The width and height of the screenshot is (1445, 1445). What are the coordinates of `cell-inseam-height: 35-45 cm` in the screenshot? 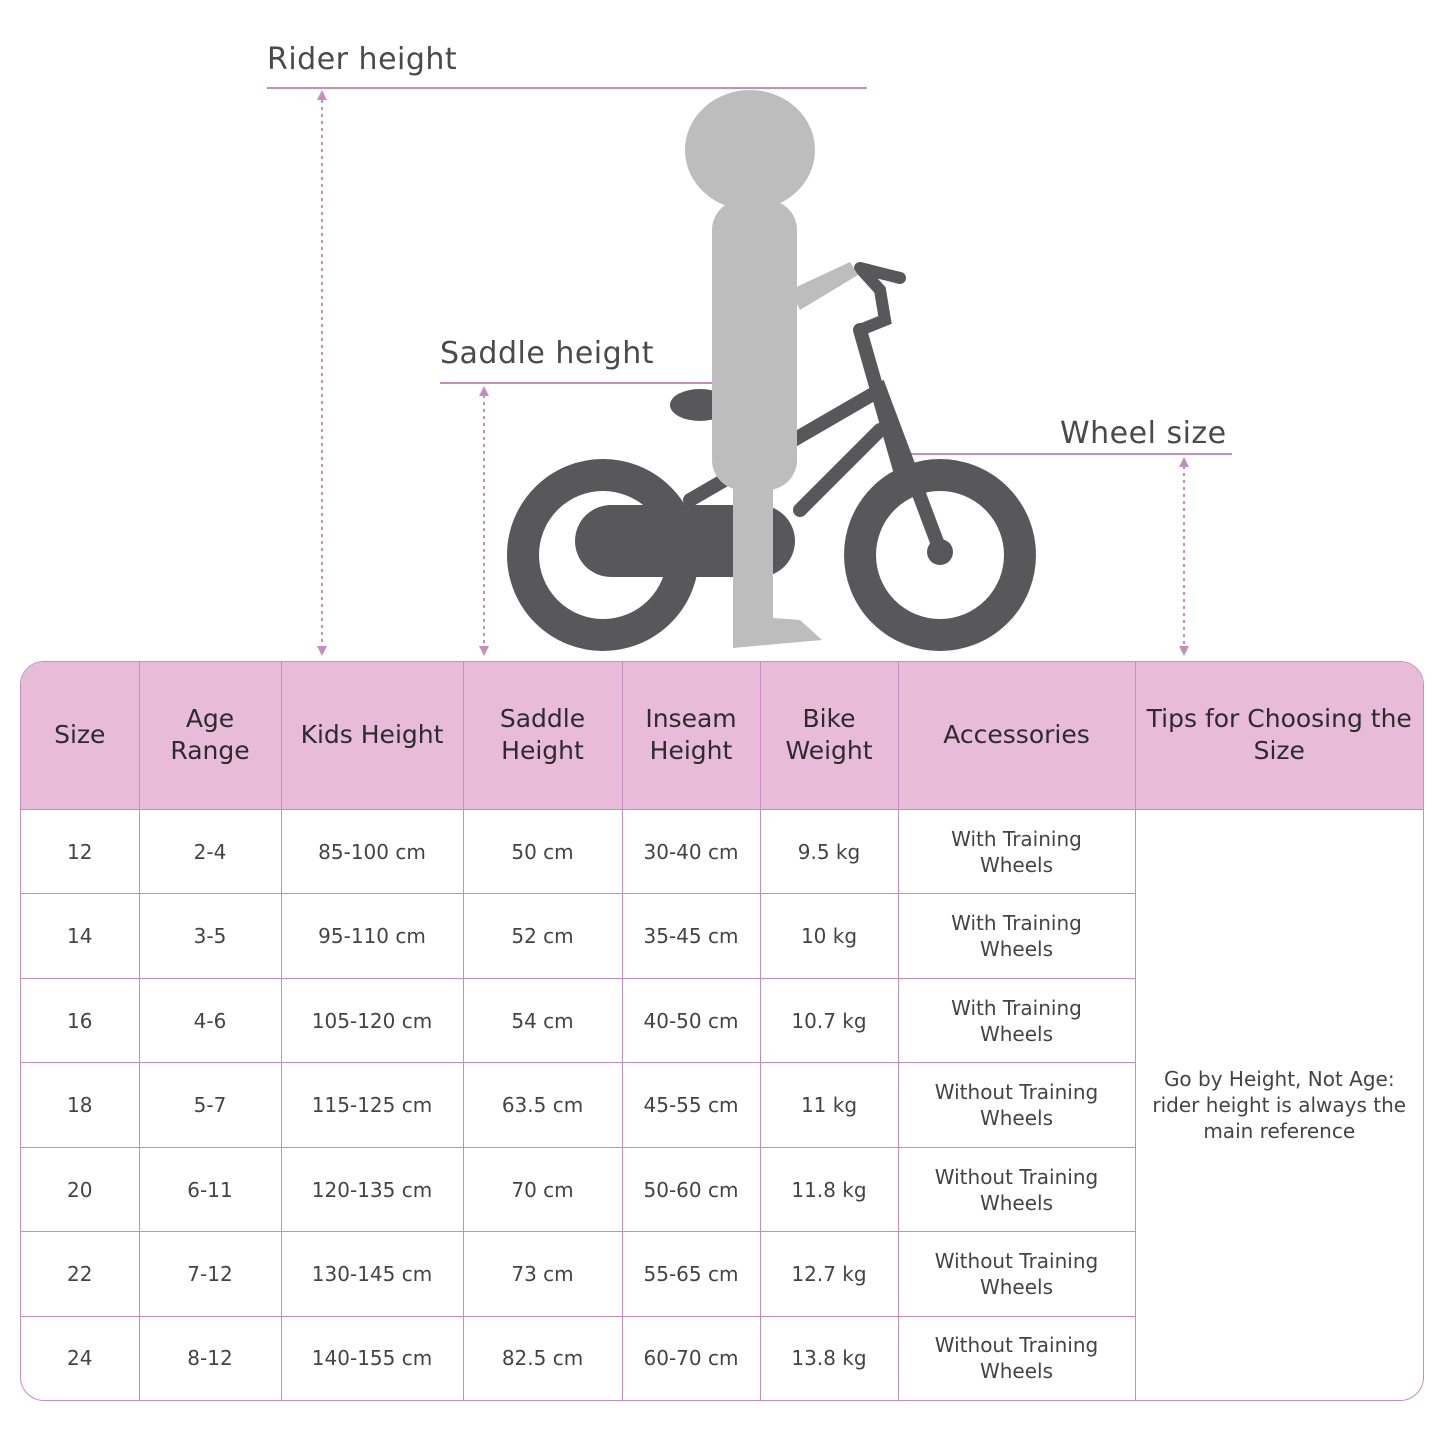 It's located at (691, 936).